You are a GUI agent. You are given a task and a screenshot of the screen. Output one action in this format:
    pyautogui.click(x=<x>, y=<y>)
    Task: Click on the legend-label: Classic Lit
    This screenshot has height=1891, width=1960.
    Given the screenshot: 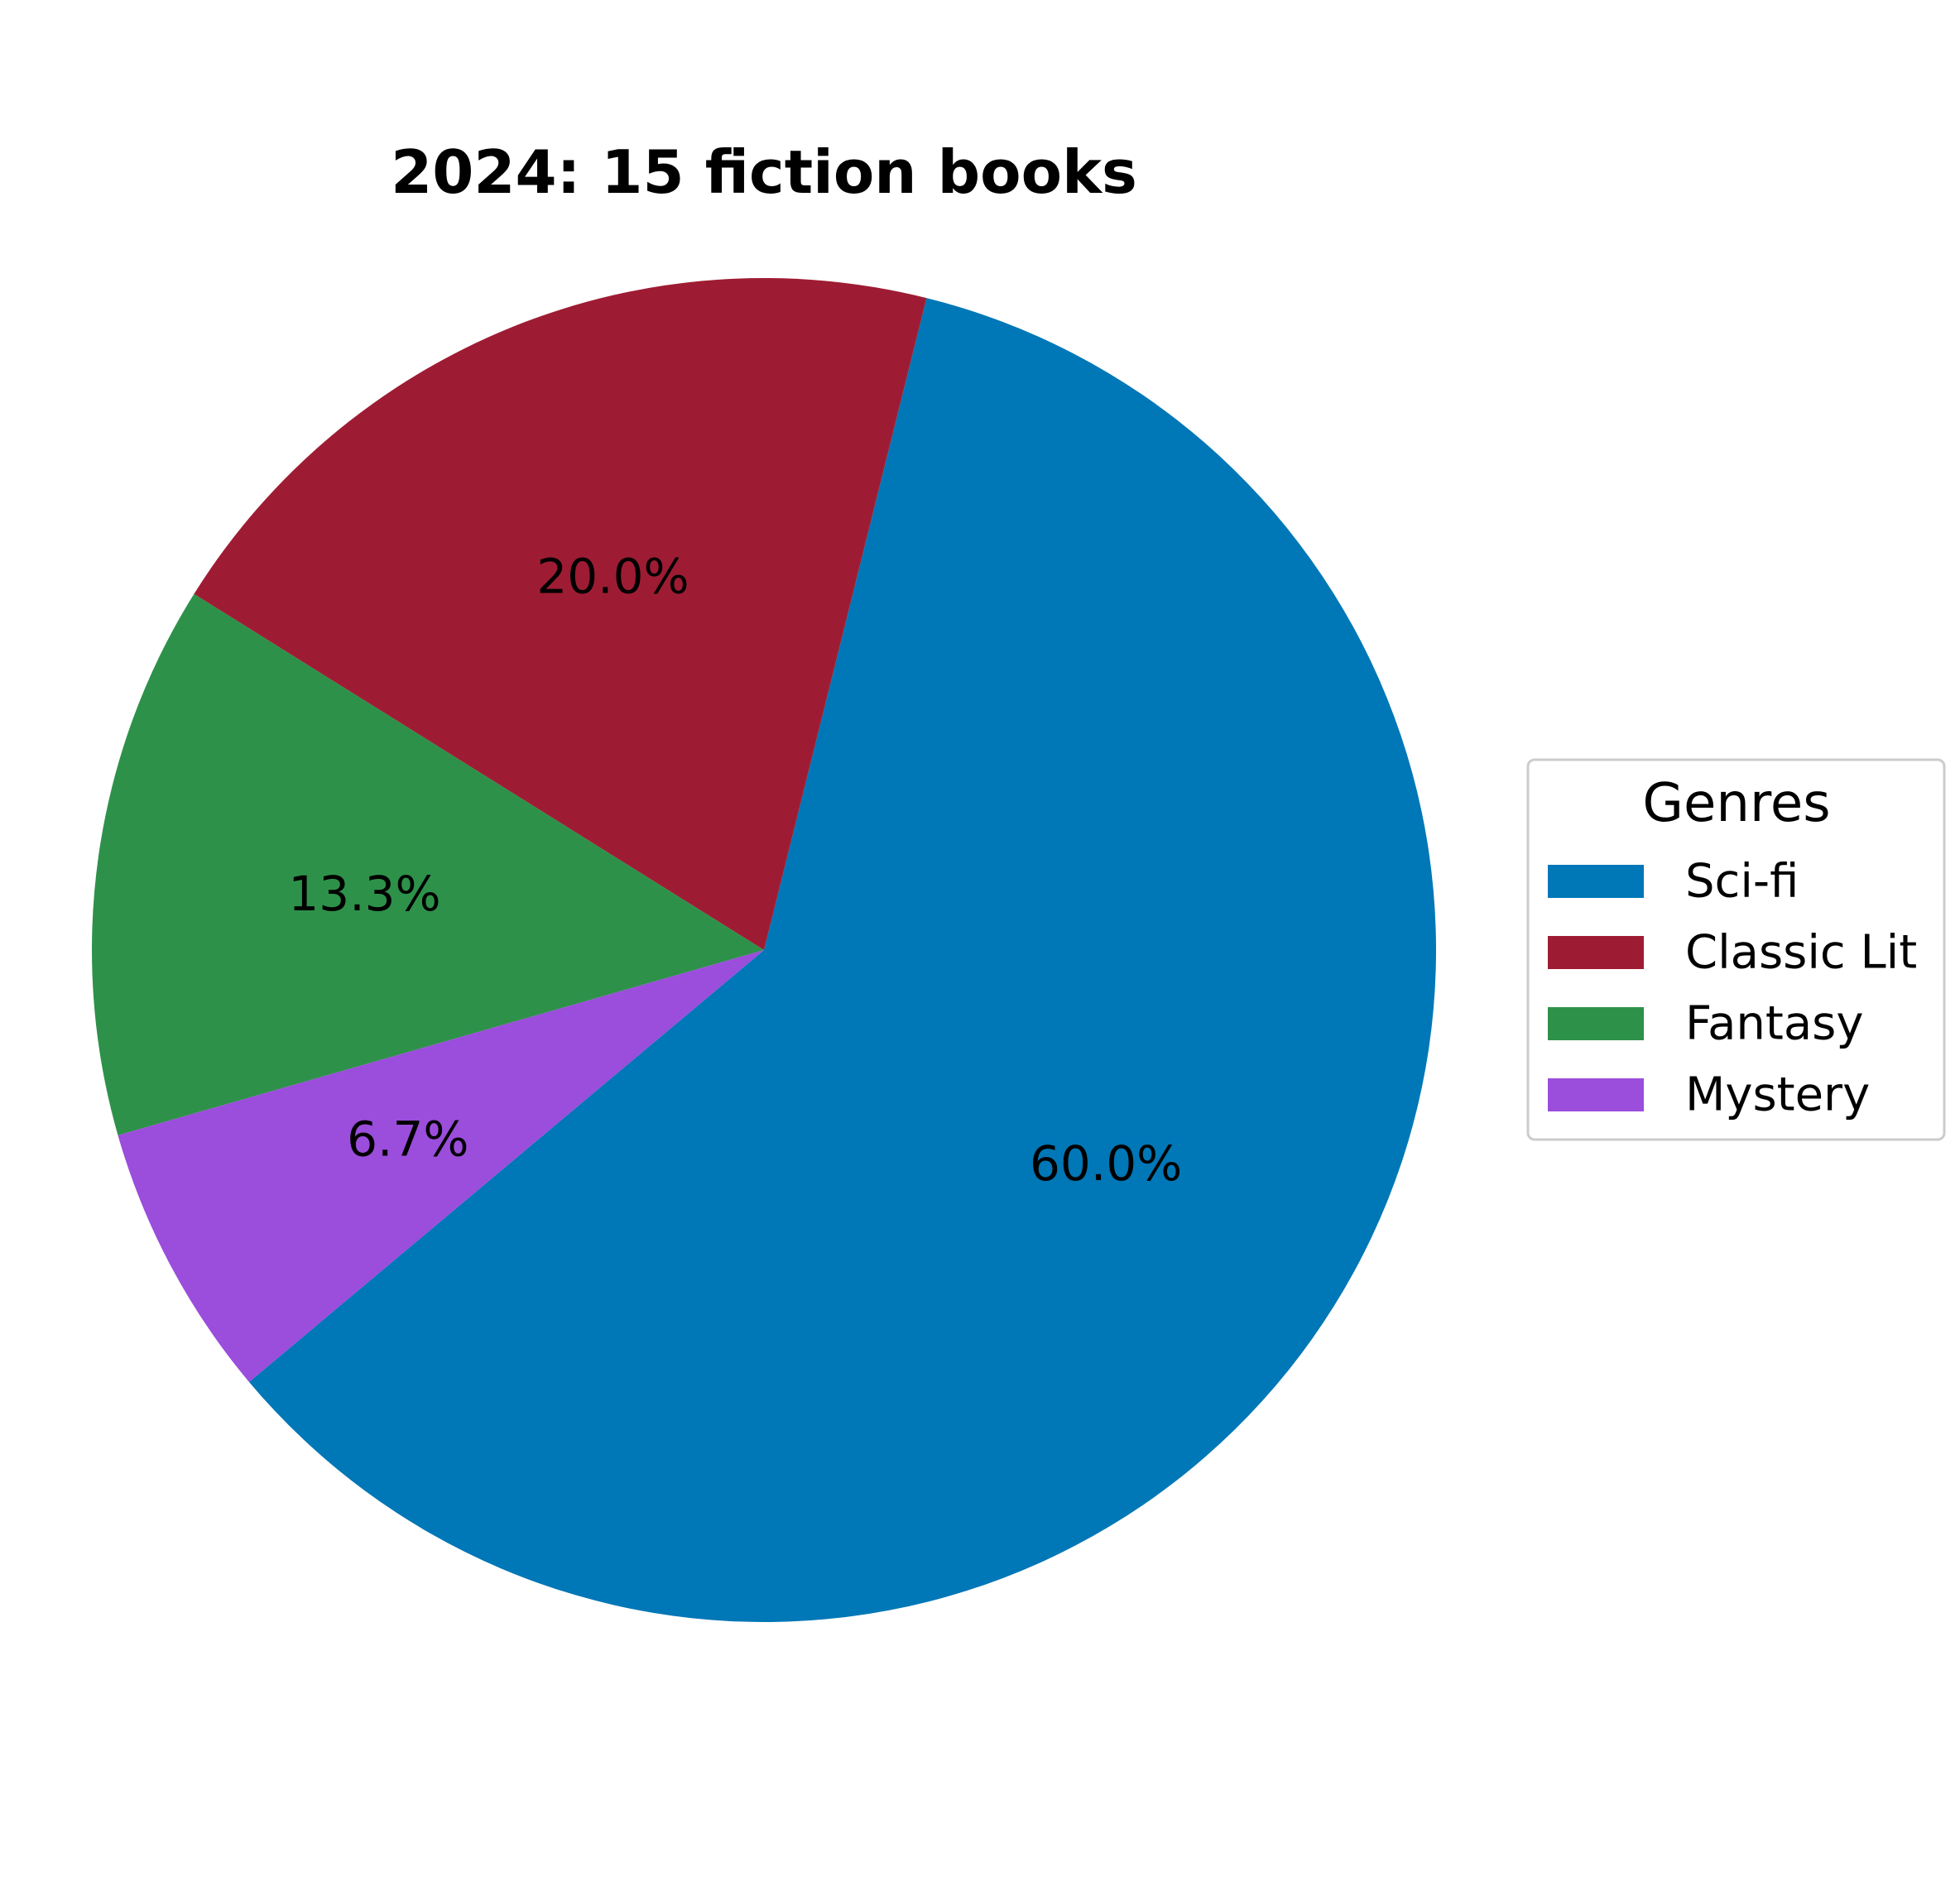 What is the action you would take?
    pyautogui.click(x=1801, y=953)
    